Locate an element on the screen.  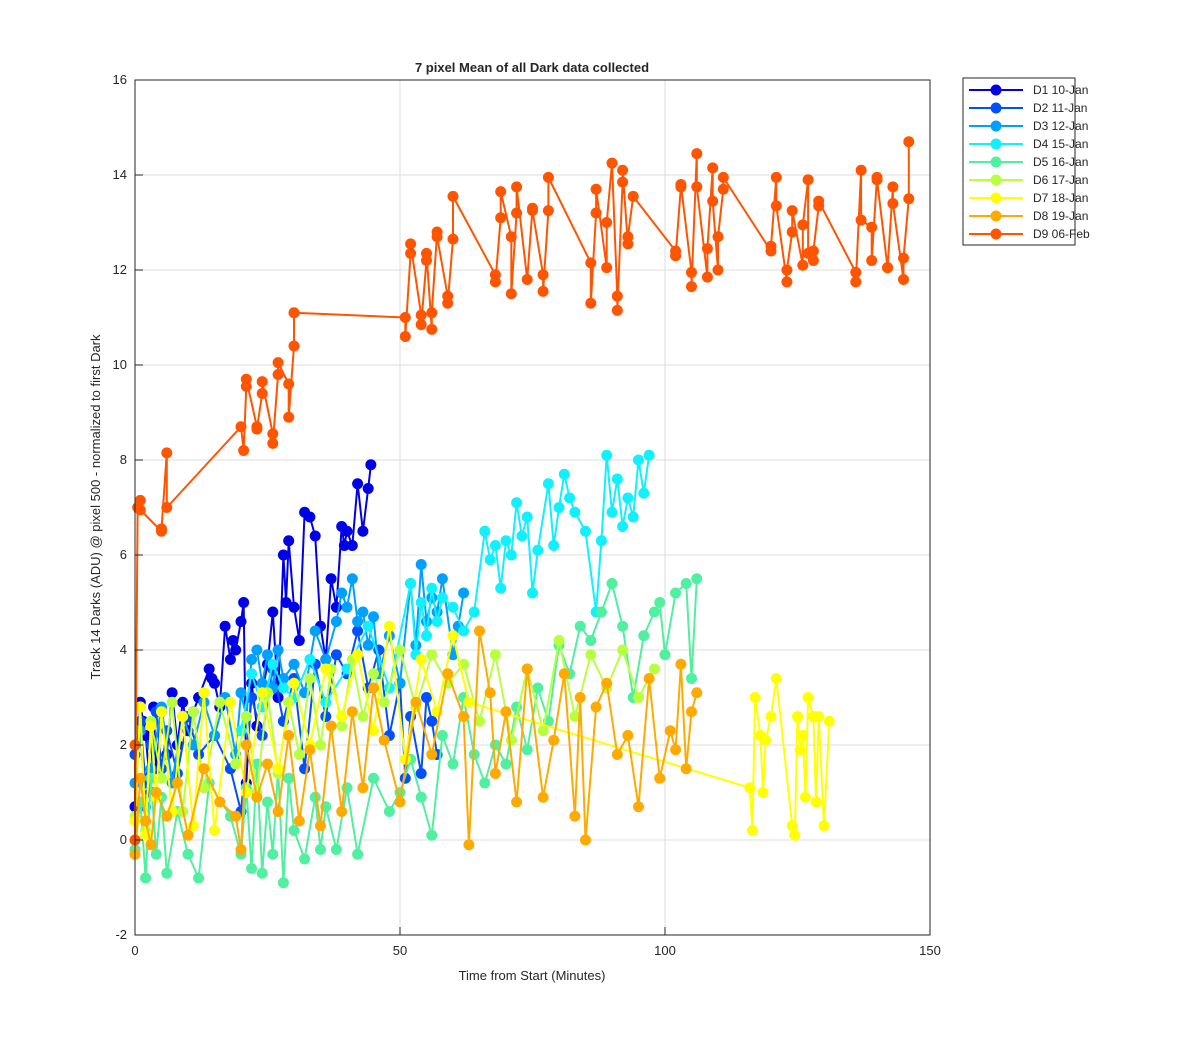
y-tick-label: 12 is located at coordinates (120, 269).